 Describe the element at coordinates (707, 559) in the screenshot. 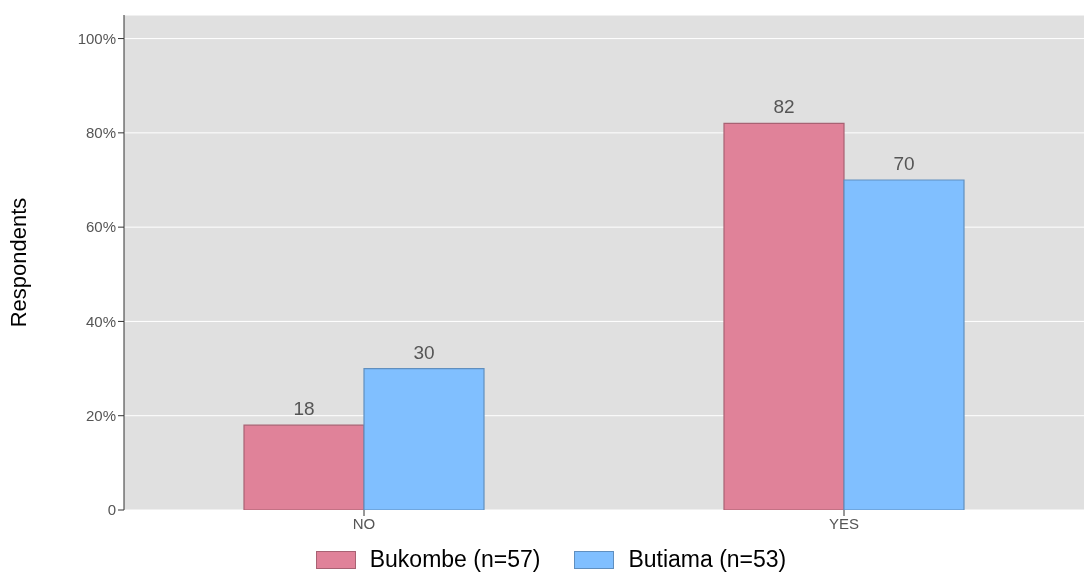

I see `legend-label: Butiama (n=53)` at that location.